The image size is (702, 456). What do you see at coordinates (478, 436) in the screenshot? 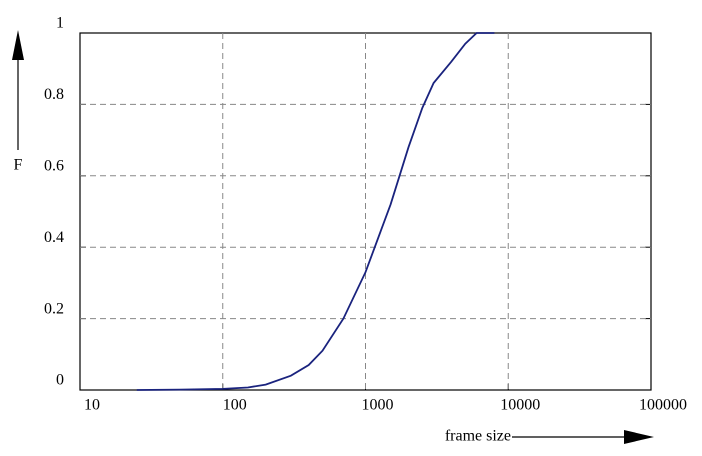
I see `x-axis-label: frame size` at bounding box center [478, 436].